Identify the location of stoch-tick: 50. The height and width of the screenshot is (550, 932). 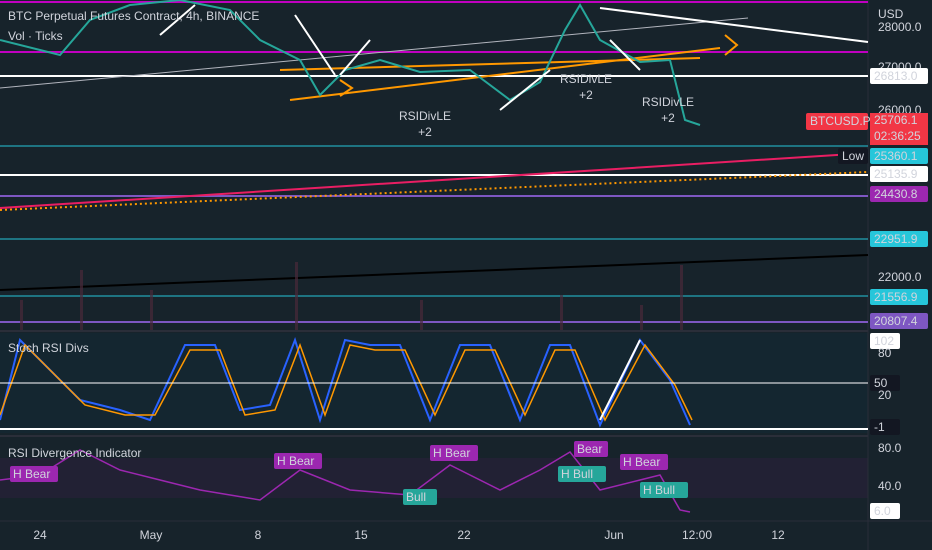
(881, 383).